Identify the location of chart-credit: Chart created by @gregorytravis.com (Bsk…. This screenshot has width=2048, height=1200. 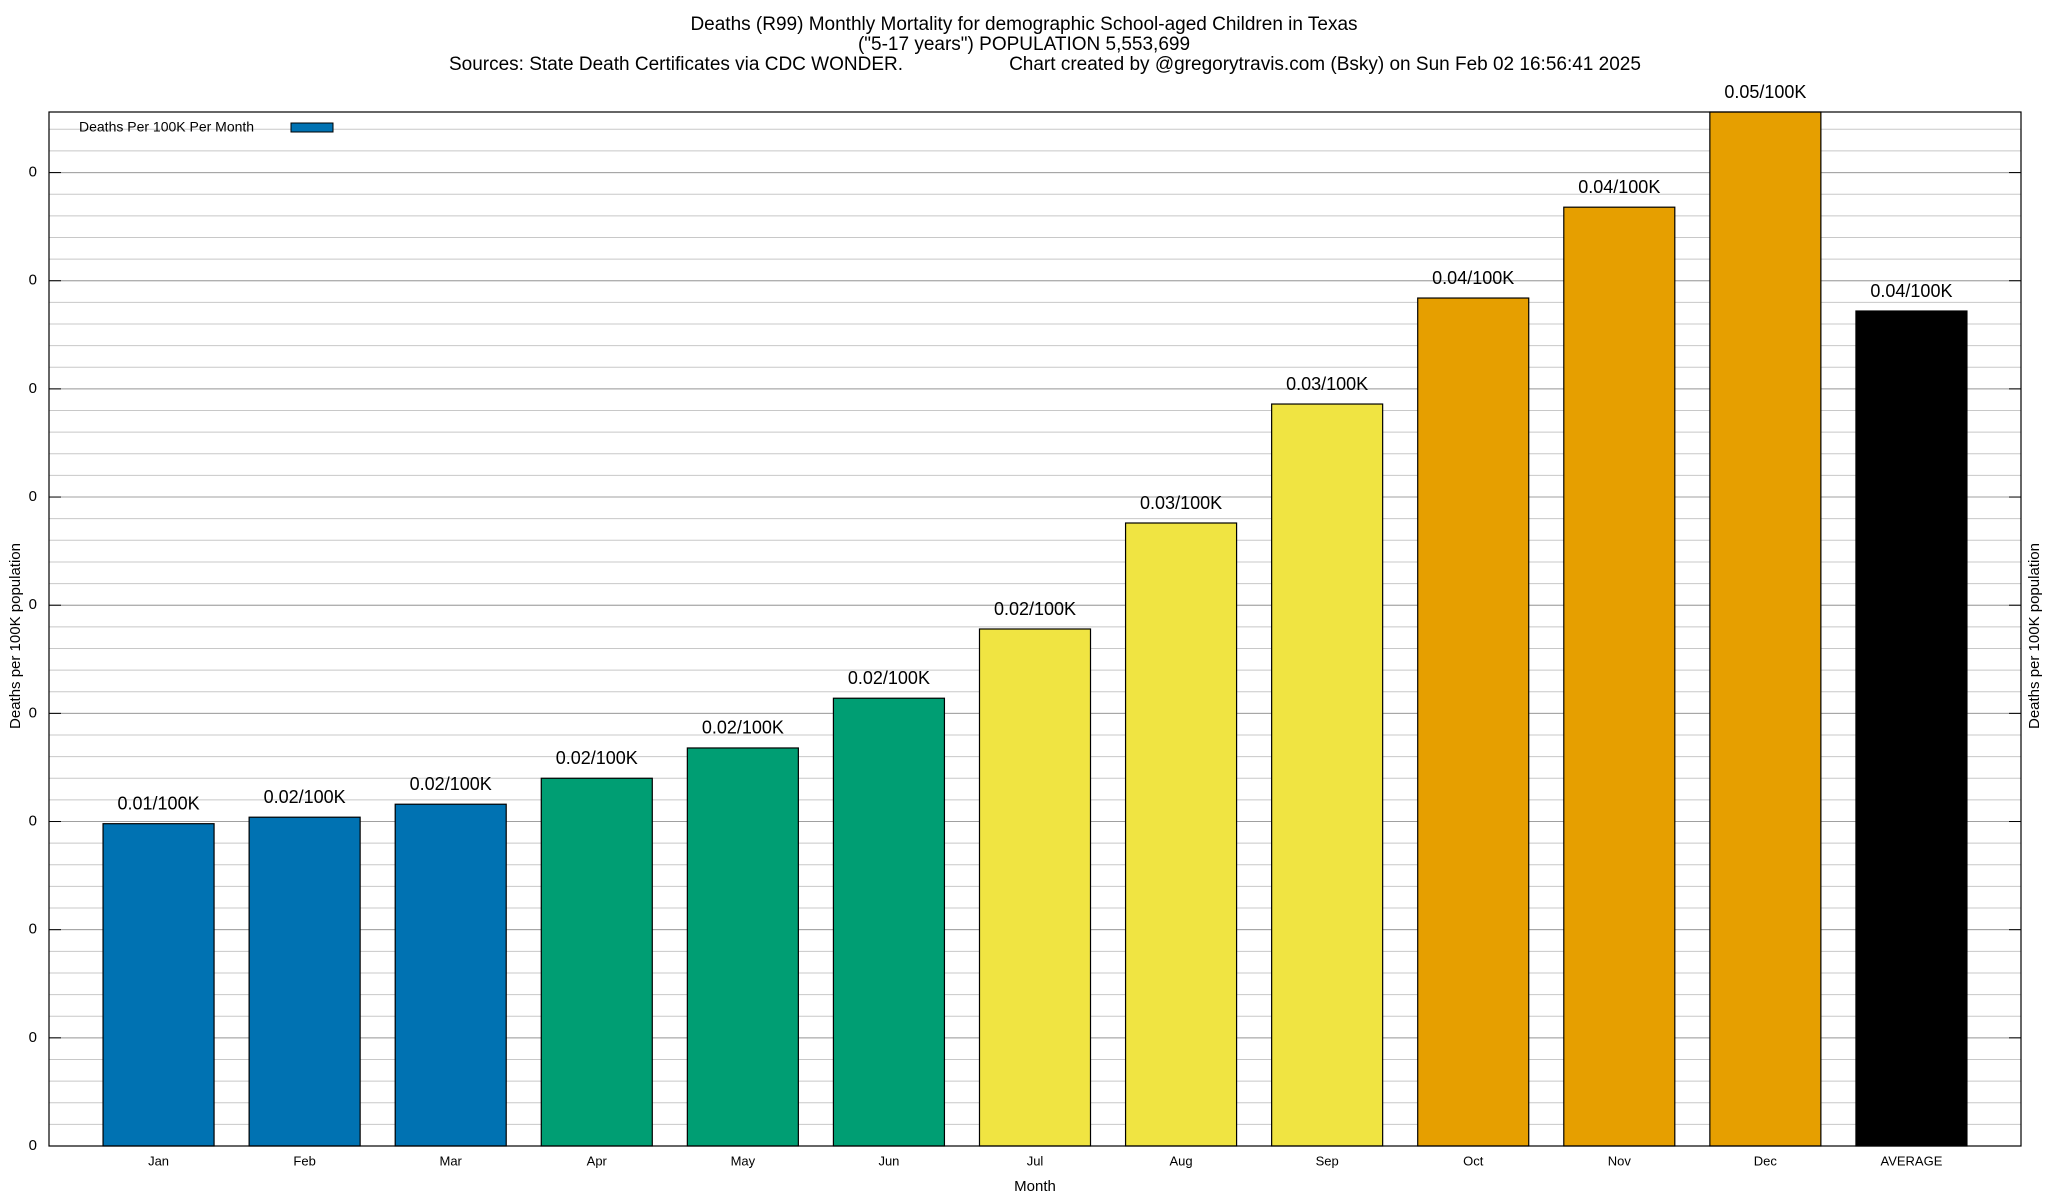
(1325, 64).